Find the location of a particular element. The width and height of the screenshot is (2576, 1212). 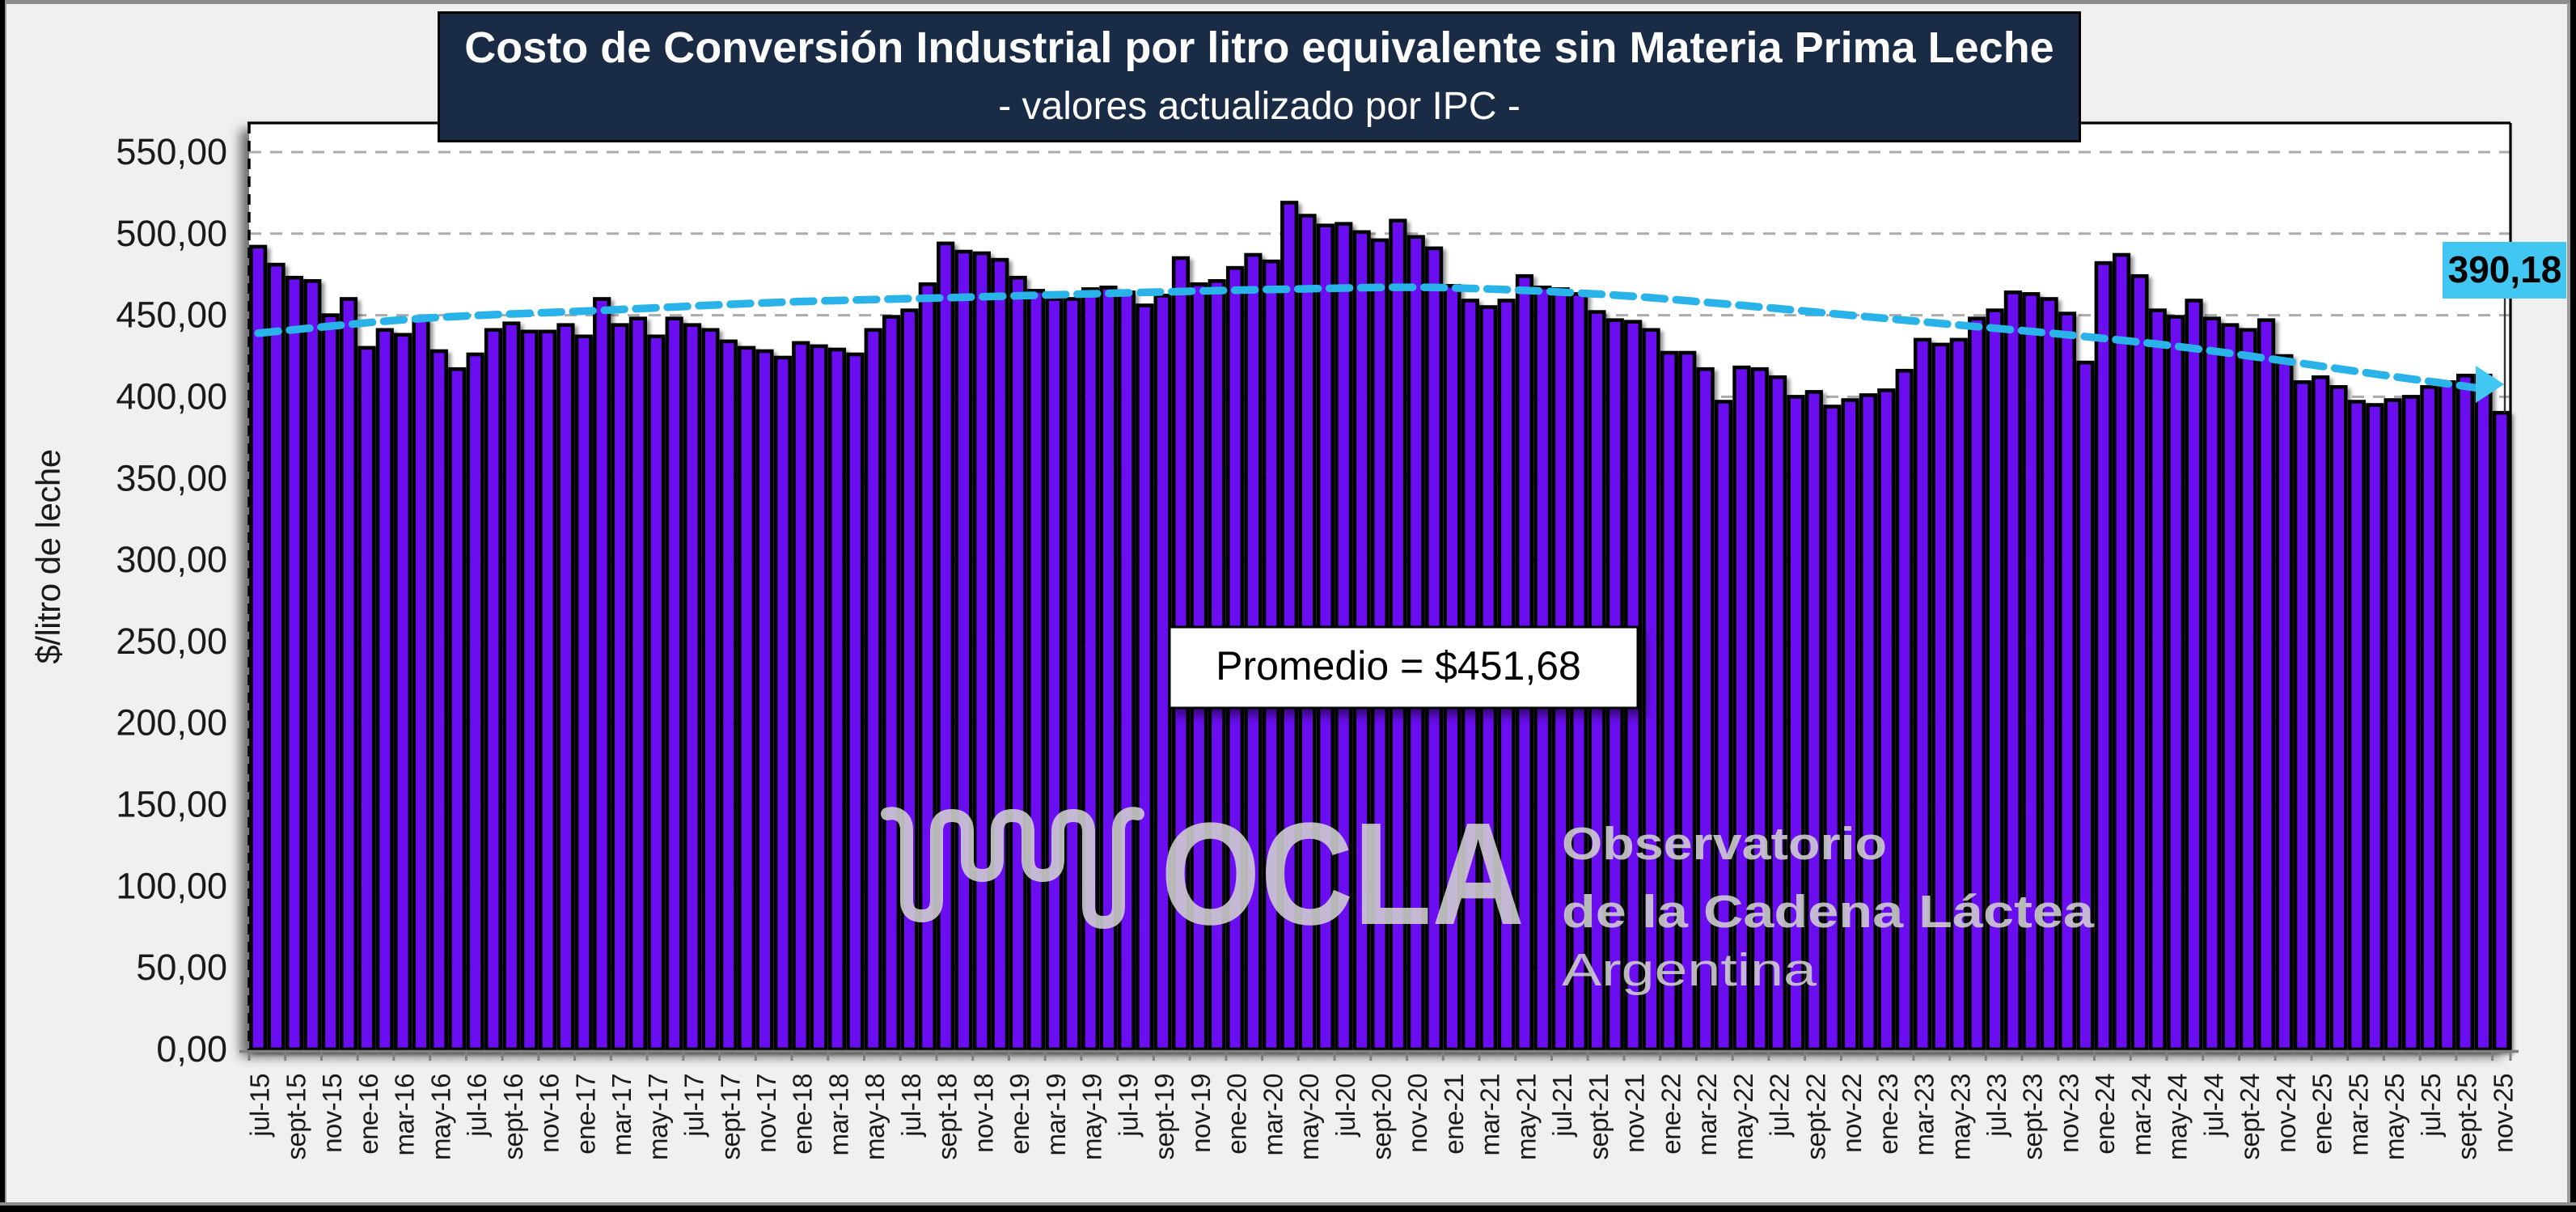

svg-text: nov-19 is located at coordinates (1201, 1113).